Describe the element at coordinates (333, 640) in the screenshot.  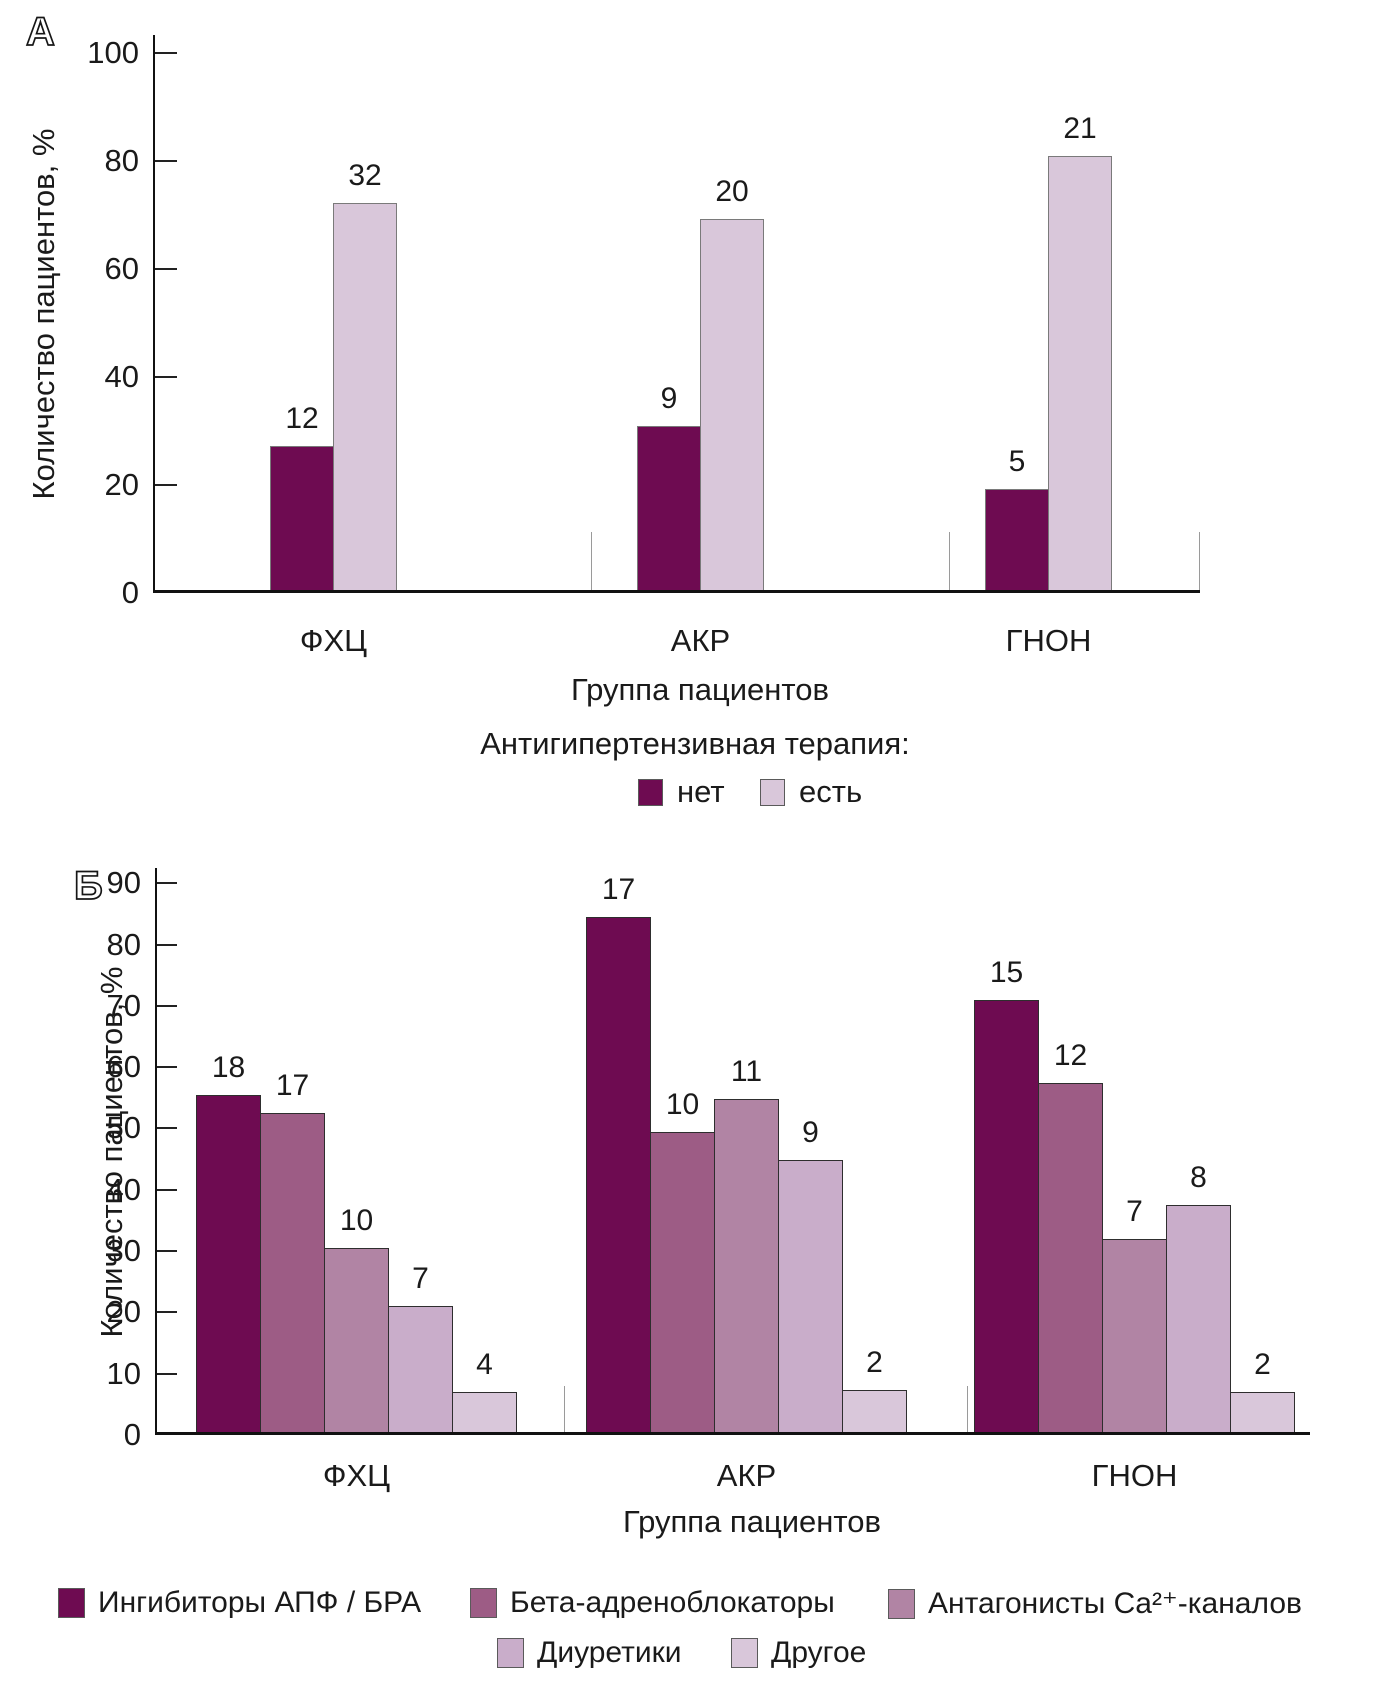
I see `x-category-label: ФХЦ` at that location.